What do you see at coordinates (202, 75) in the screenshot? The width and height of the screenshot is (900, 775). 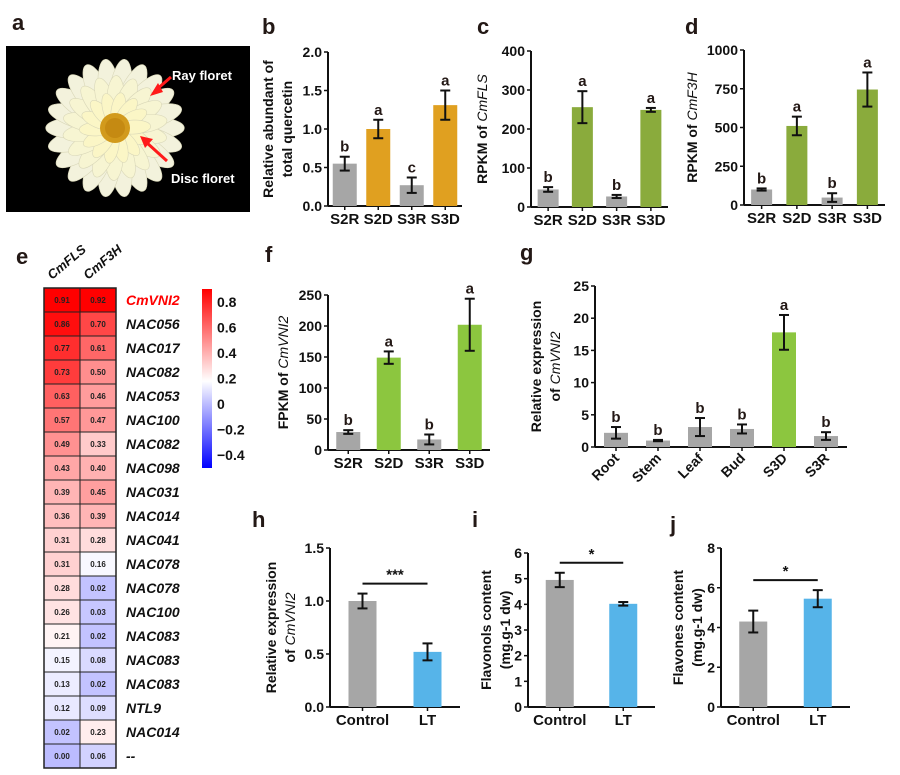 I see `ray-floret-label: Ray floret` at bounding box center [202, 75].